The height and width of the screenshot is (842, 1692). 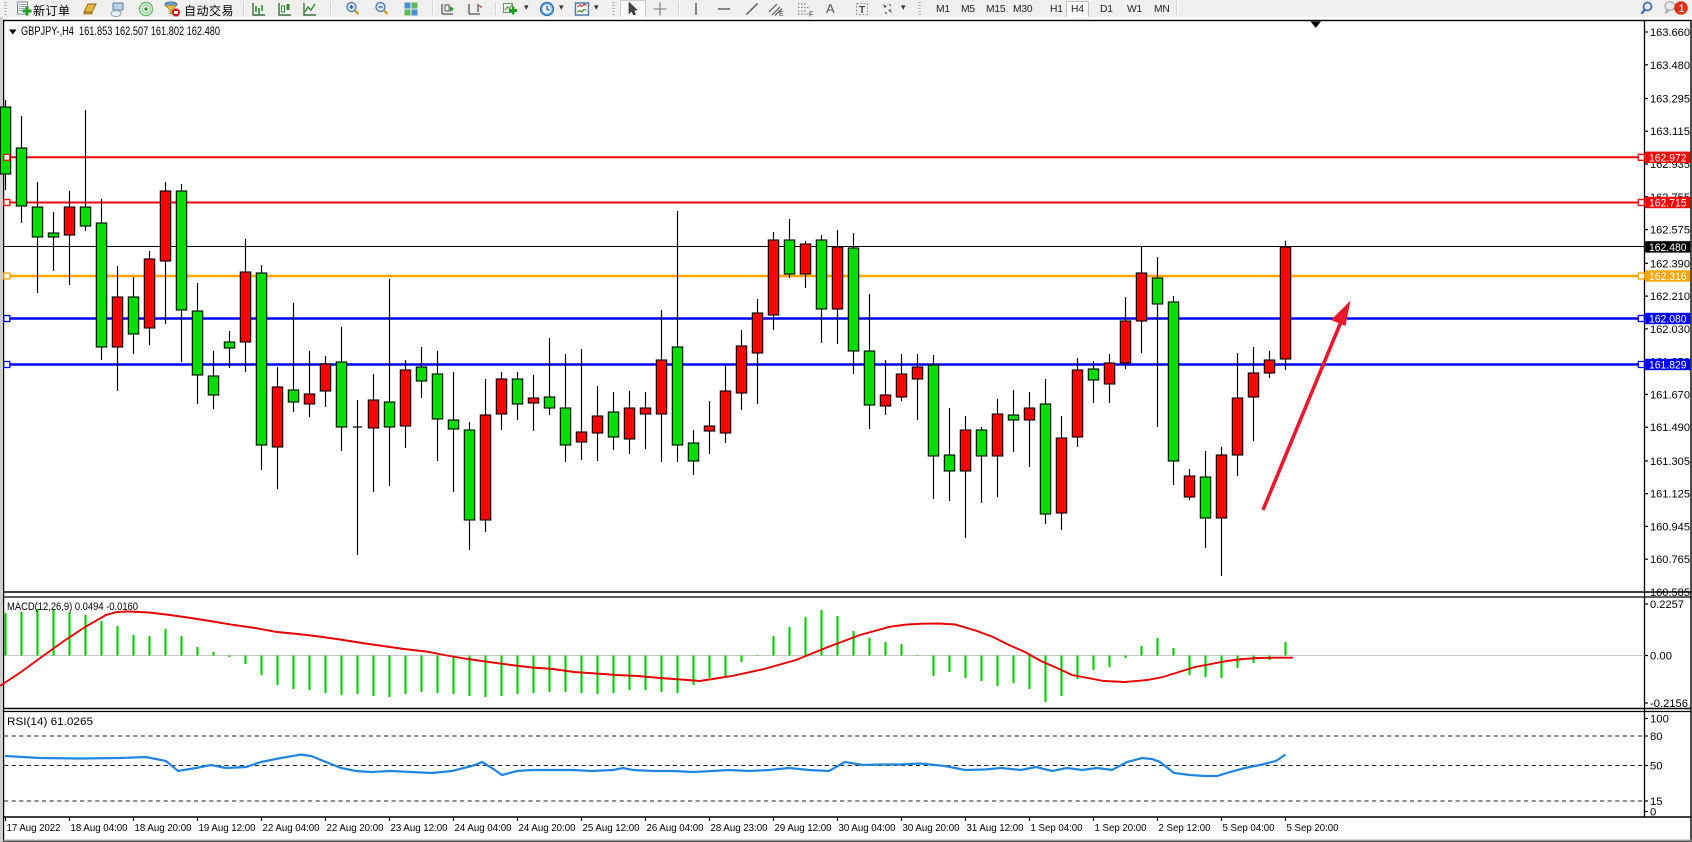 What do you see at coordinates (1661, 657) in the screenshot?
I see `svg-text: 0.00` at bounding box center [1661, 657].